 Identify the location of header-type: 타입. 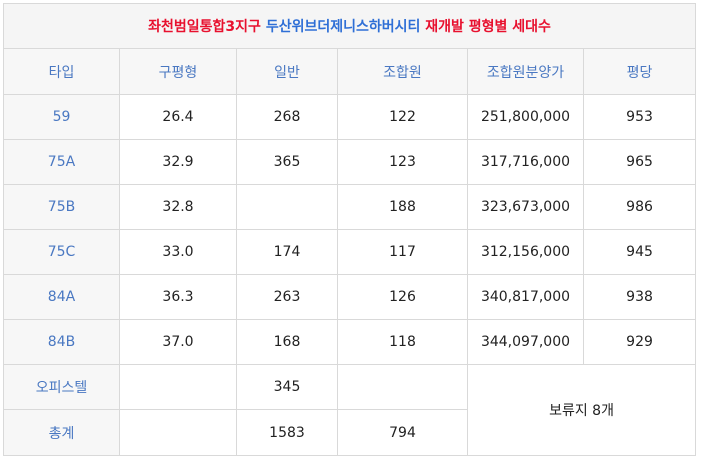
(61, 71).